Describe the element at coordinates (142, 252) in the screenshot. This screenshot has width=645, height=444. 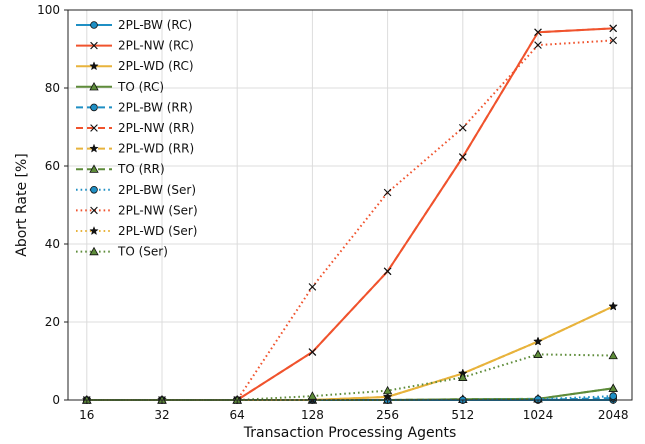
I see `legend-label: TO (Ser)` at that location.